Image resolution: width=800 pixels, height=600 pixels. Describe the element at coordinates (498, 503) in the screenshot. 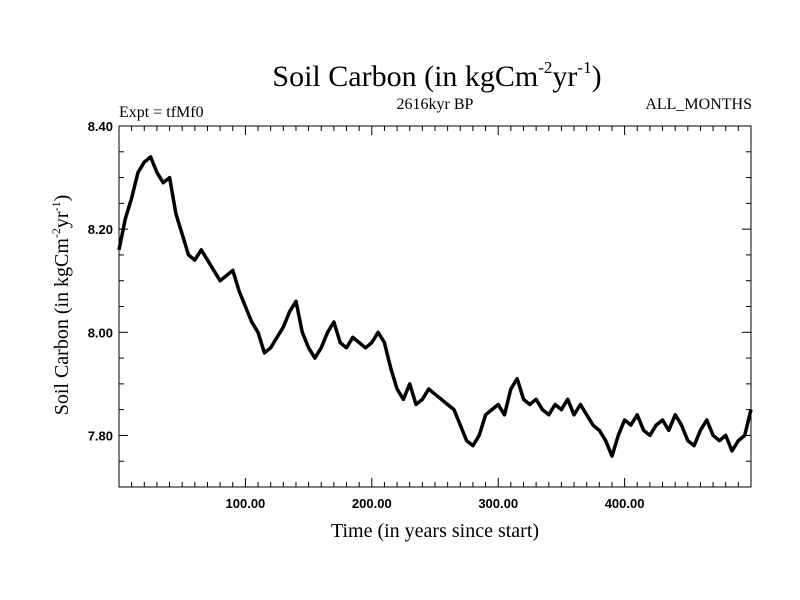

I see `x-tick-label: 300.00` at that location.